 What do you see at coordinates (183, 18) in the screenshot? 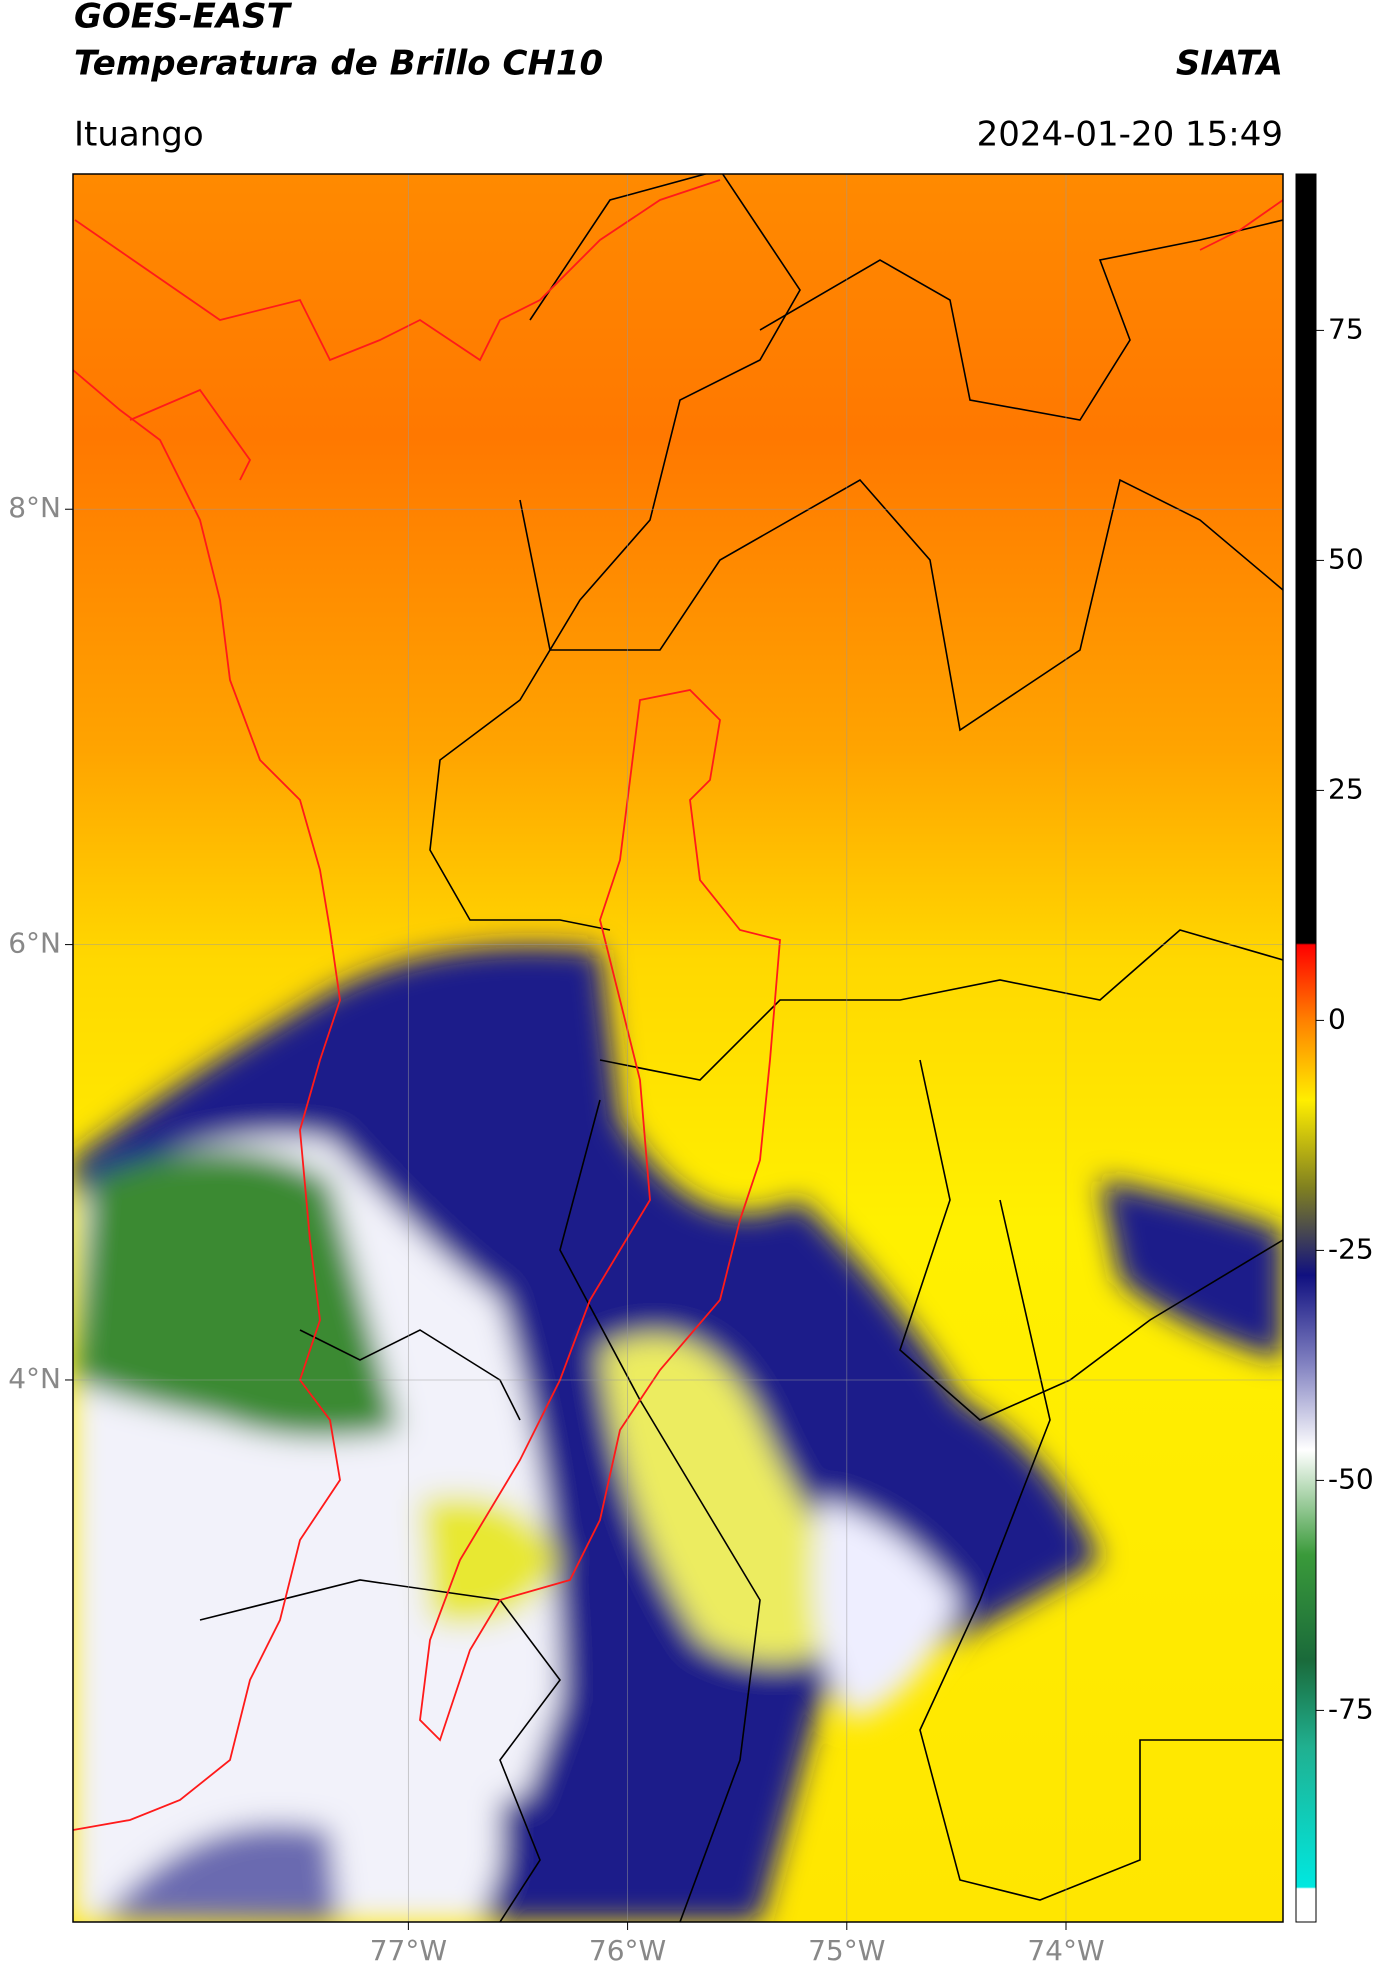
I see `title: GOES-EAST` at bounding box center [183, 18].